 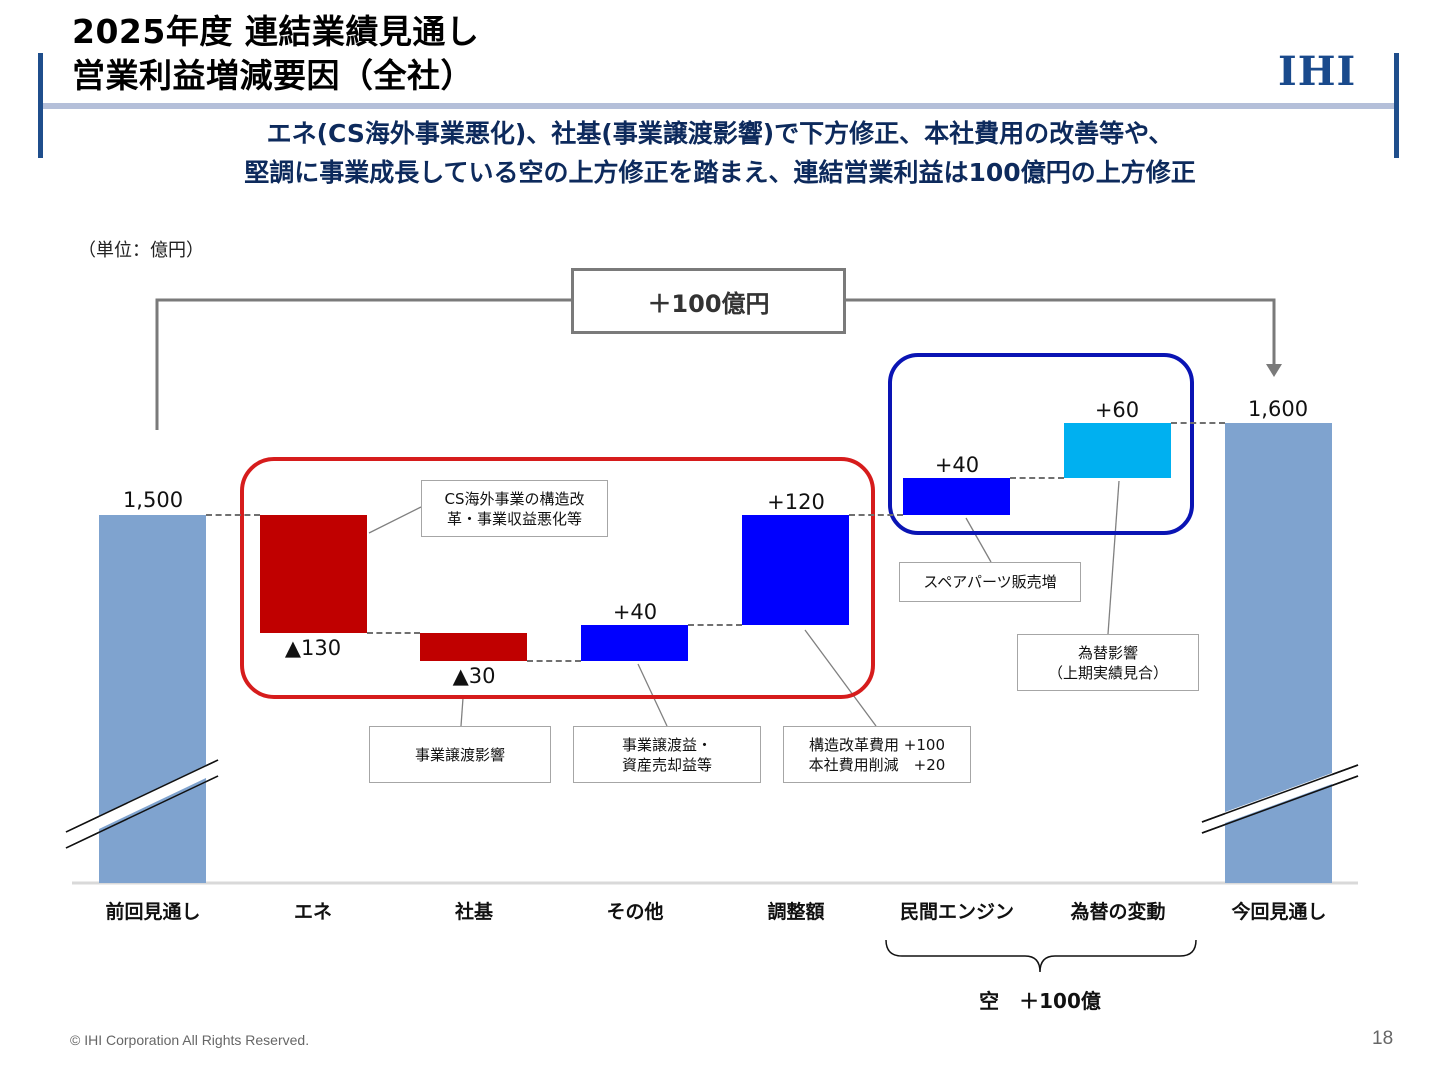 I want to click on value-label-adjustment: +120, so click(x=796, y=502).